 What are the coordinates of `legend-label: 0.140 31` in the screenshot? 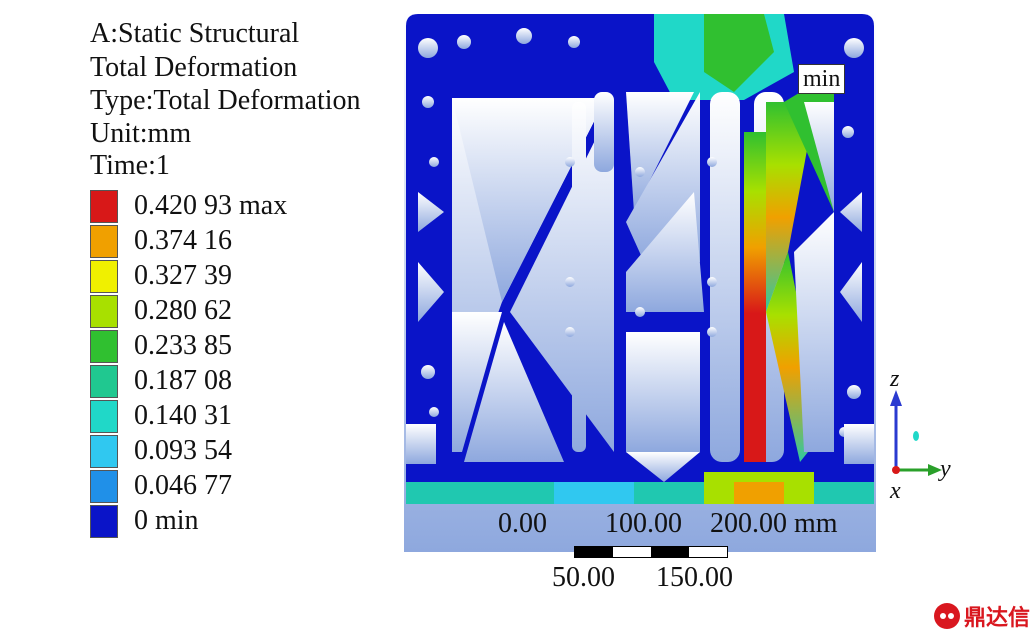 It's located at (183, 415).